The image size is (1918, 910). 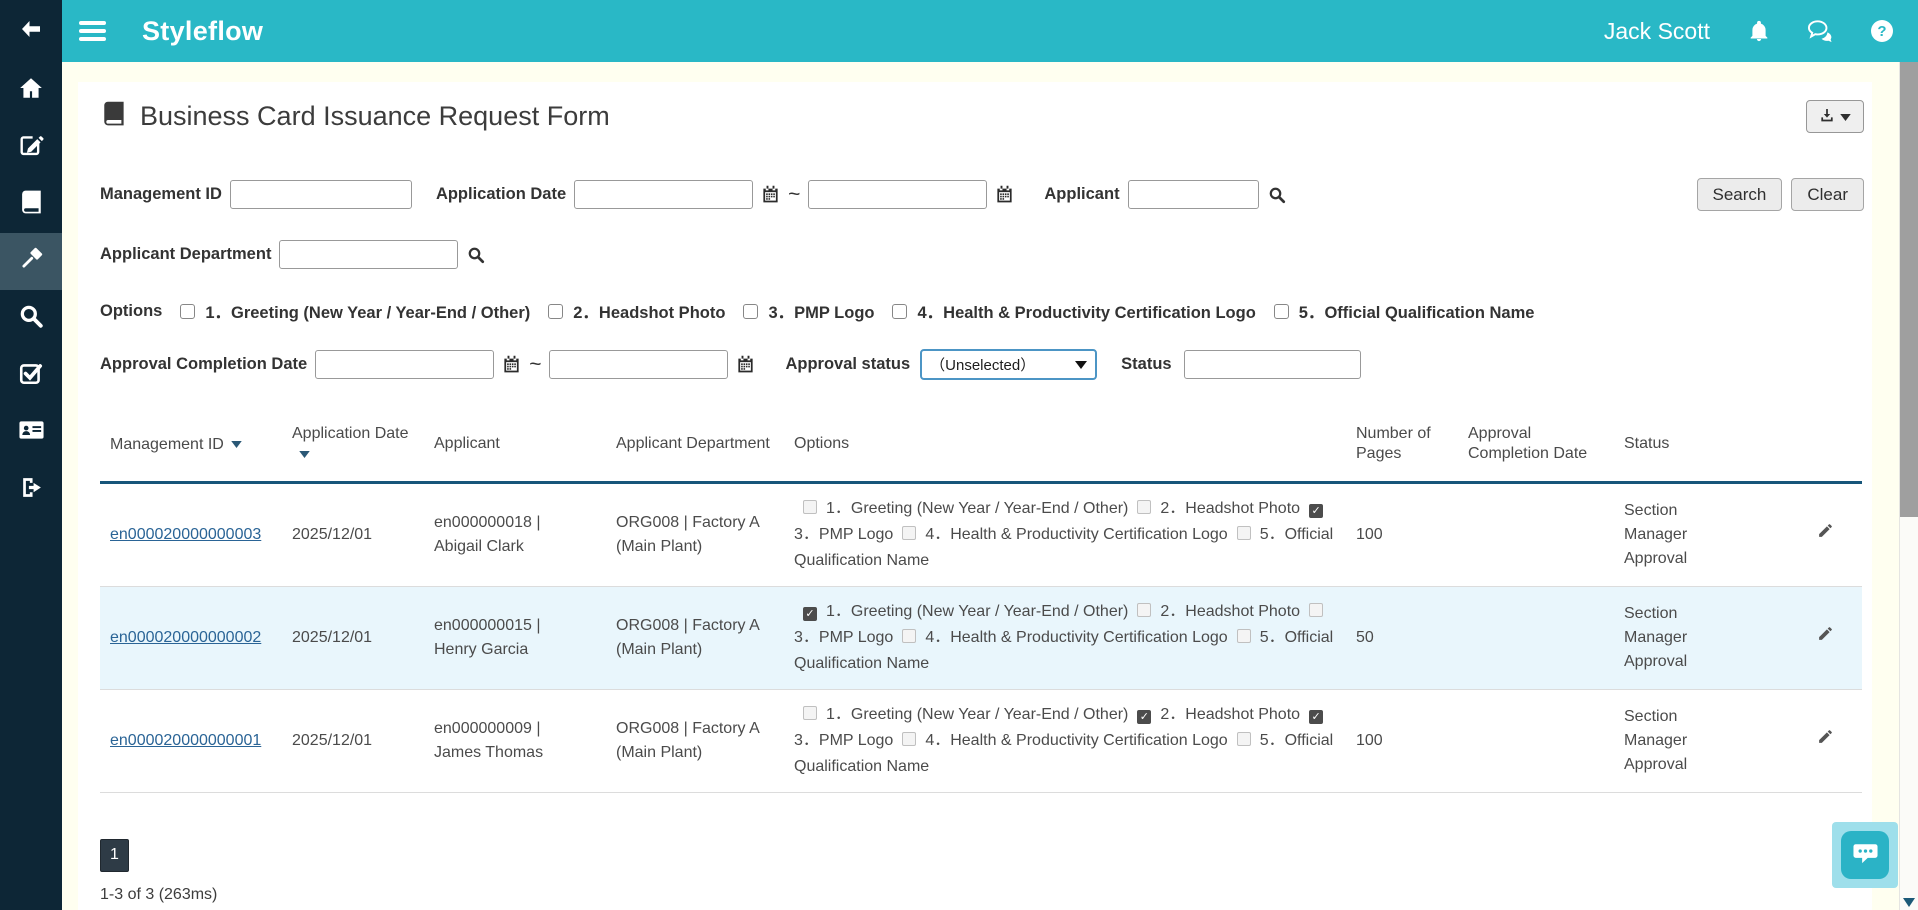 What do you see at coordinates (375, 115) in the screenshot?
I see `page-title: Business Card Issuance Request Form` at bounding box center [375, 115].